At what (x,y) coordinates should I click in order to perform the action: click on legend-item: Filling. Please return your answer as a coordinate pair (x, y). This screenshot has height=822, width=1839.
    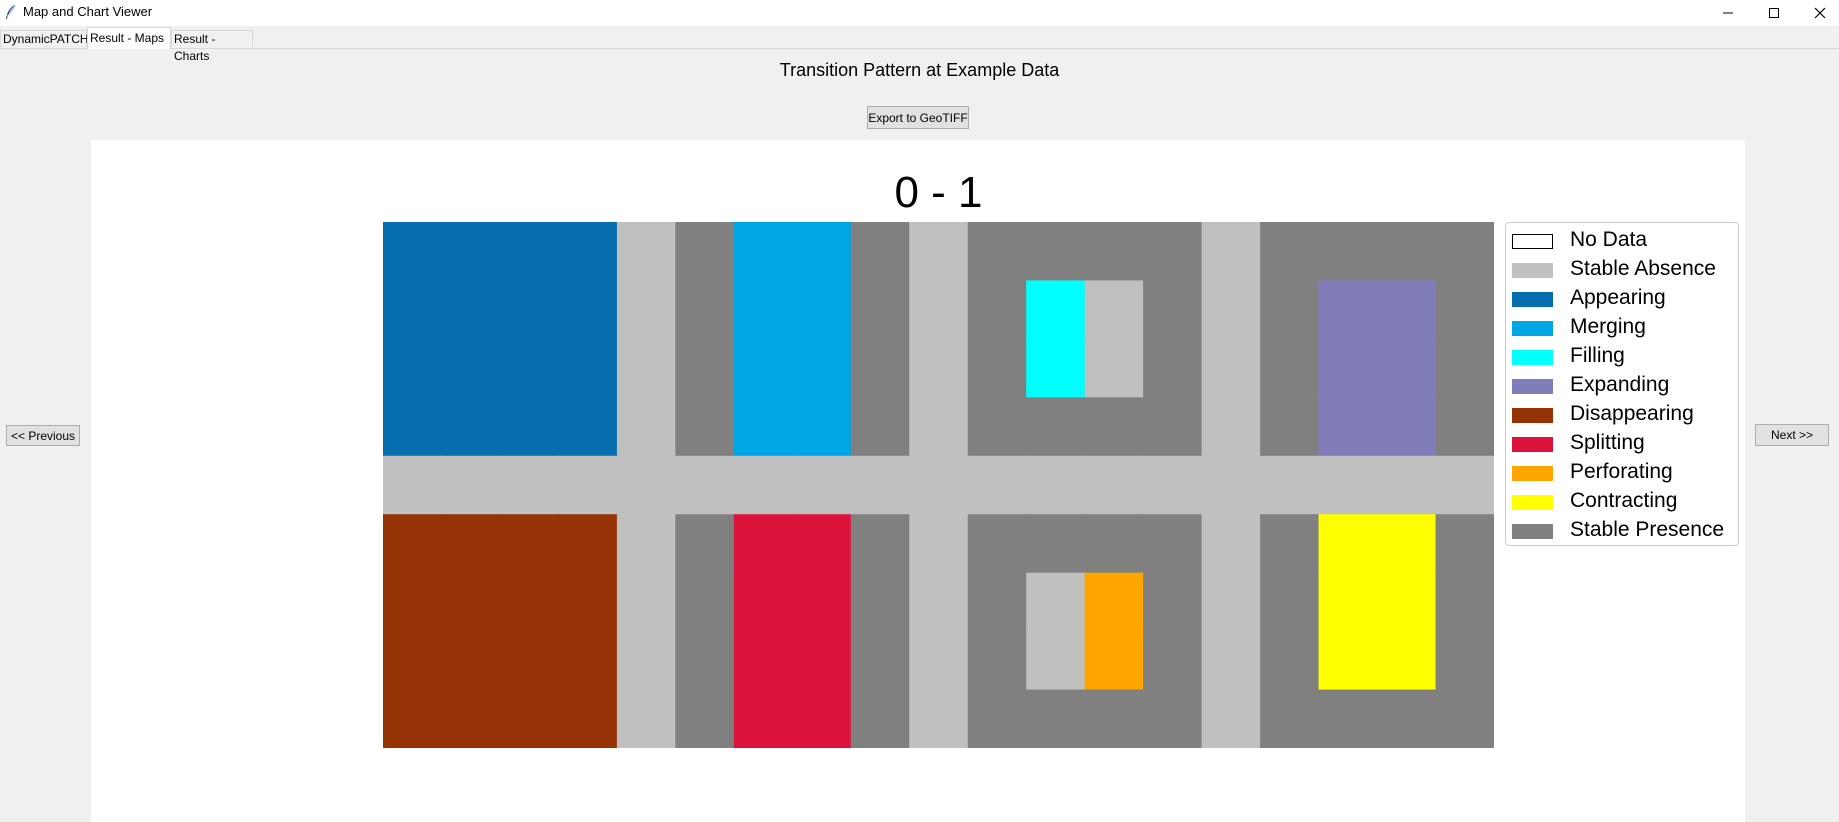
    Looking at the image, I should click on (1625, 356).